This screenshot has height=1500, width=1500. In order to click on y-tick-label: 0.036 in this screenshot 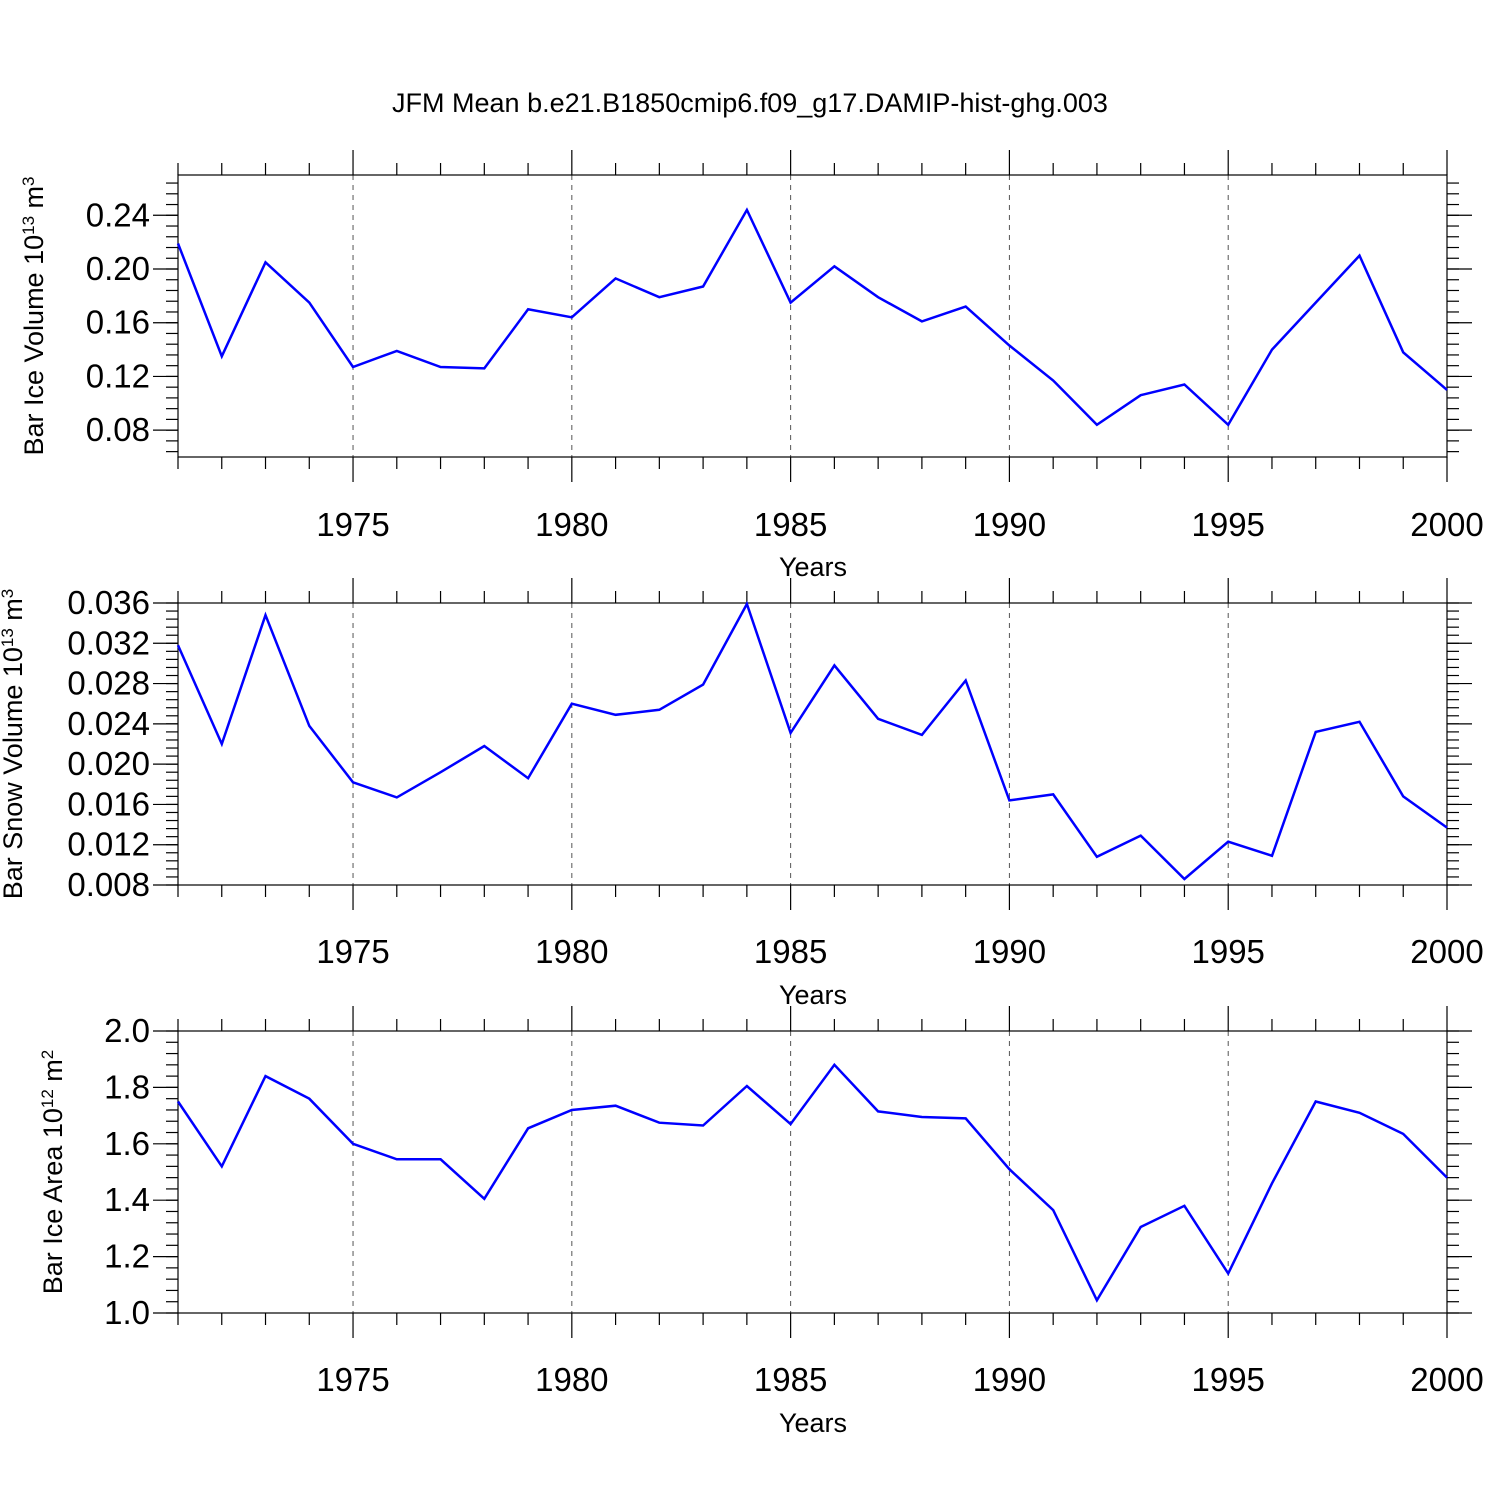, I will do `click(108, 602)`.